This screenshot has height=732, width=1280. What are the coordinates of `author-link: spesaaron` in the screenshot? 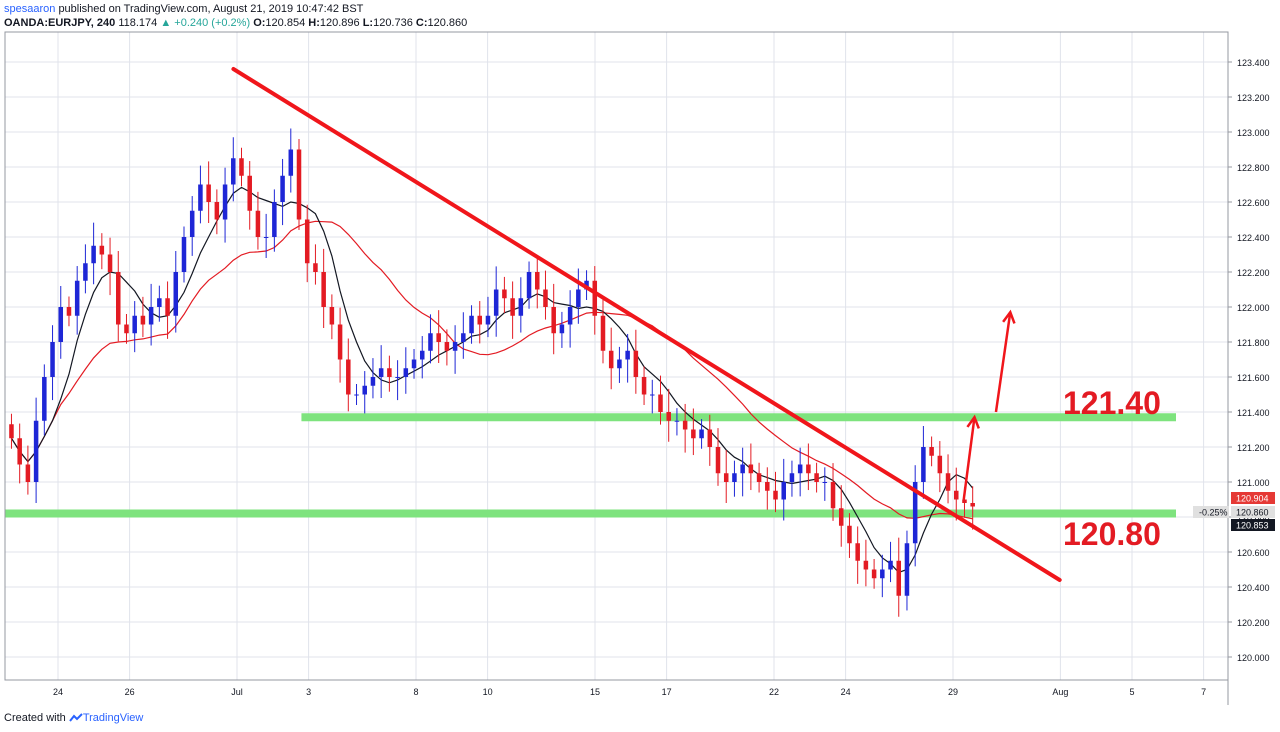 It's located at (30, 9).